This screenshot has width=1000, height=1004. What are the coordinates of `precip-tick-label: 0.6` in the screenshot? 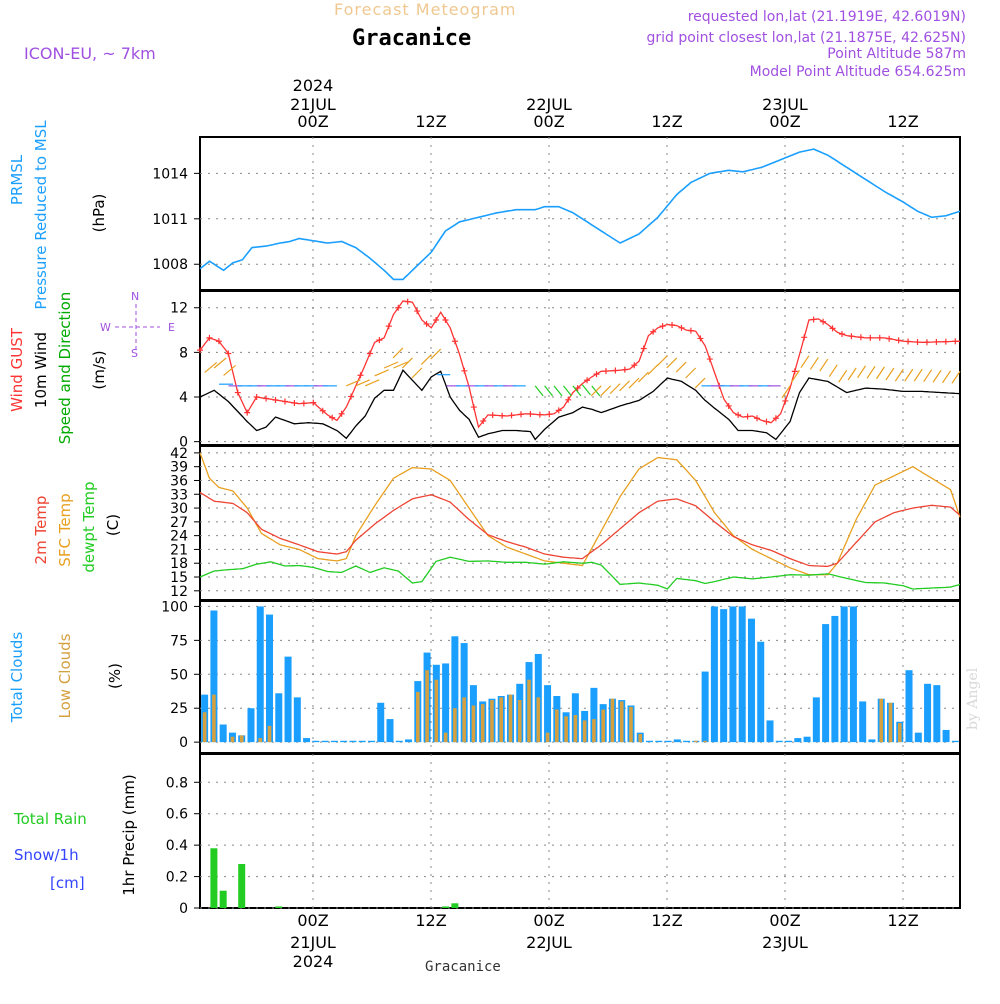 It's located at (177, 815).